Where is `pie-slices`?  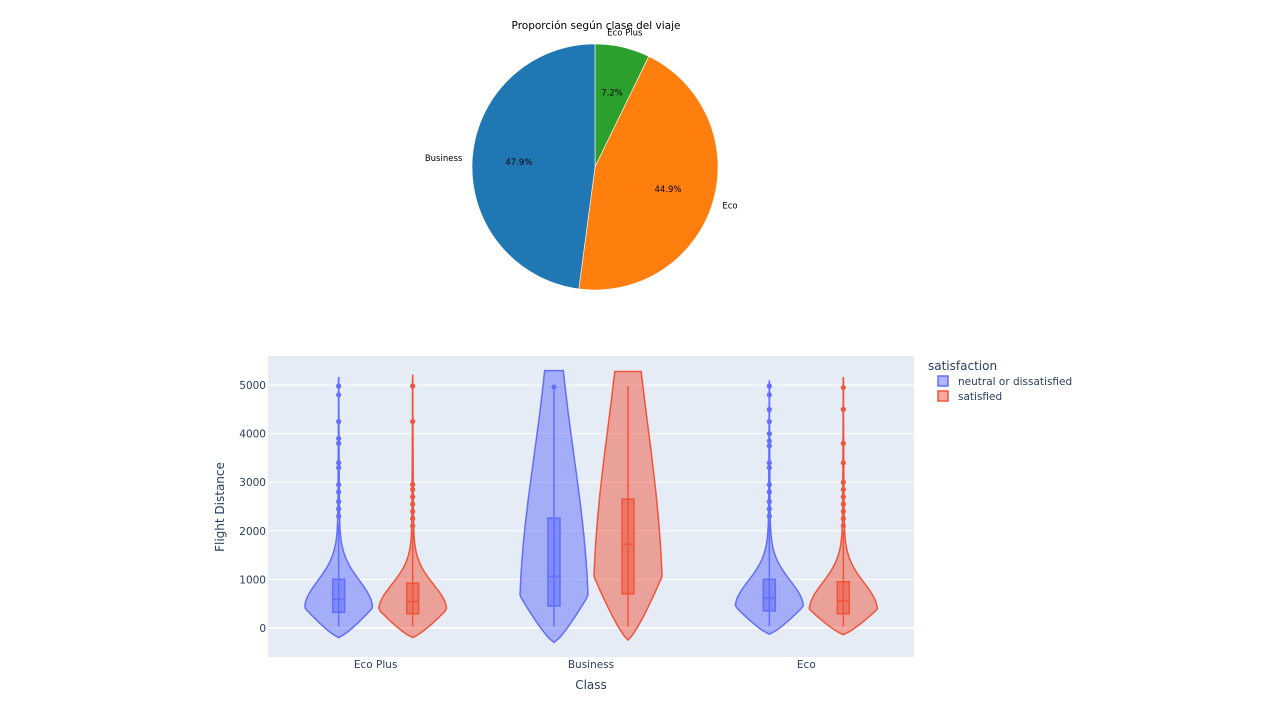
pie-slices is located at coordinates (595, 167).